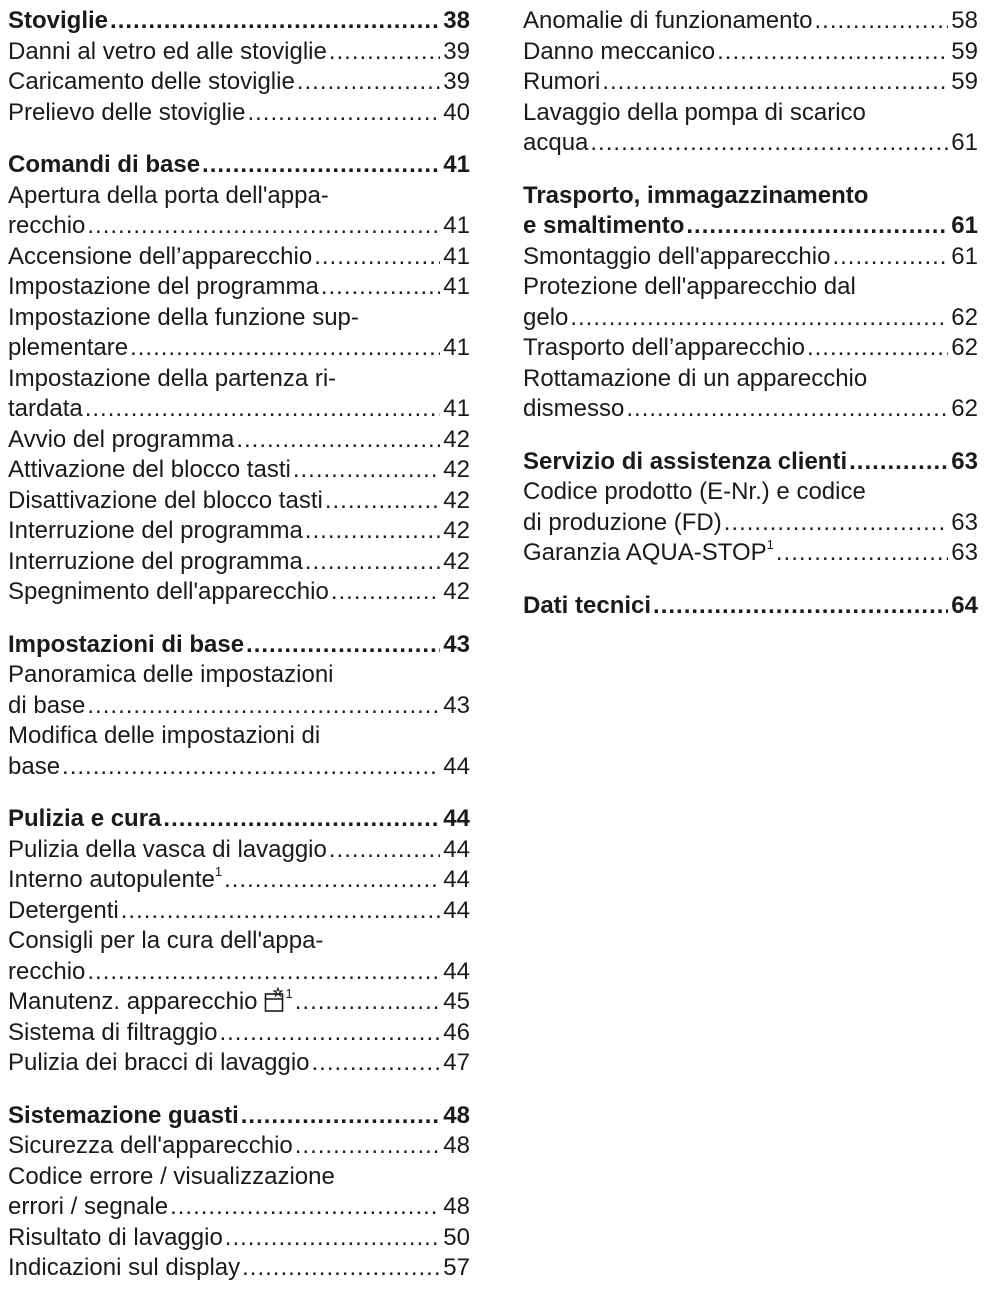 This screenshot has height=1306, width=986. Describe the element at coordinates (750, 553) in the screenshot. I see `toc-entry: Garanzia AQUA-STOP1 63` at that location.